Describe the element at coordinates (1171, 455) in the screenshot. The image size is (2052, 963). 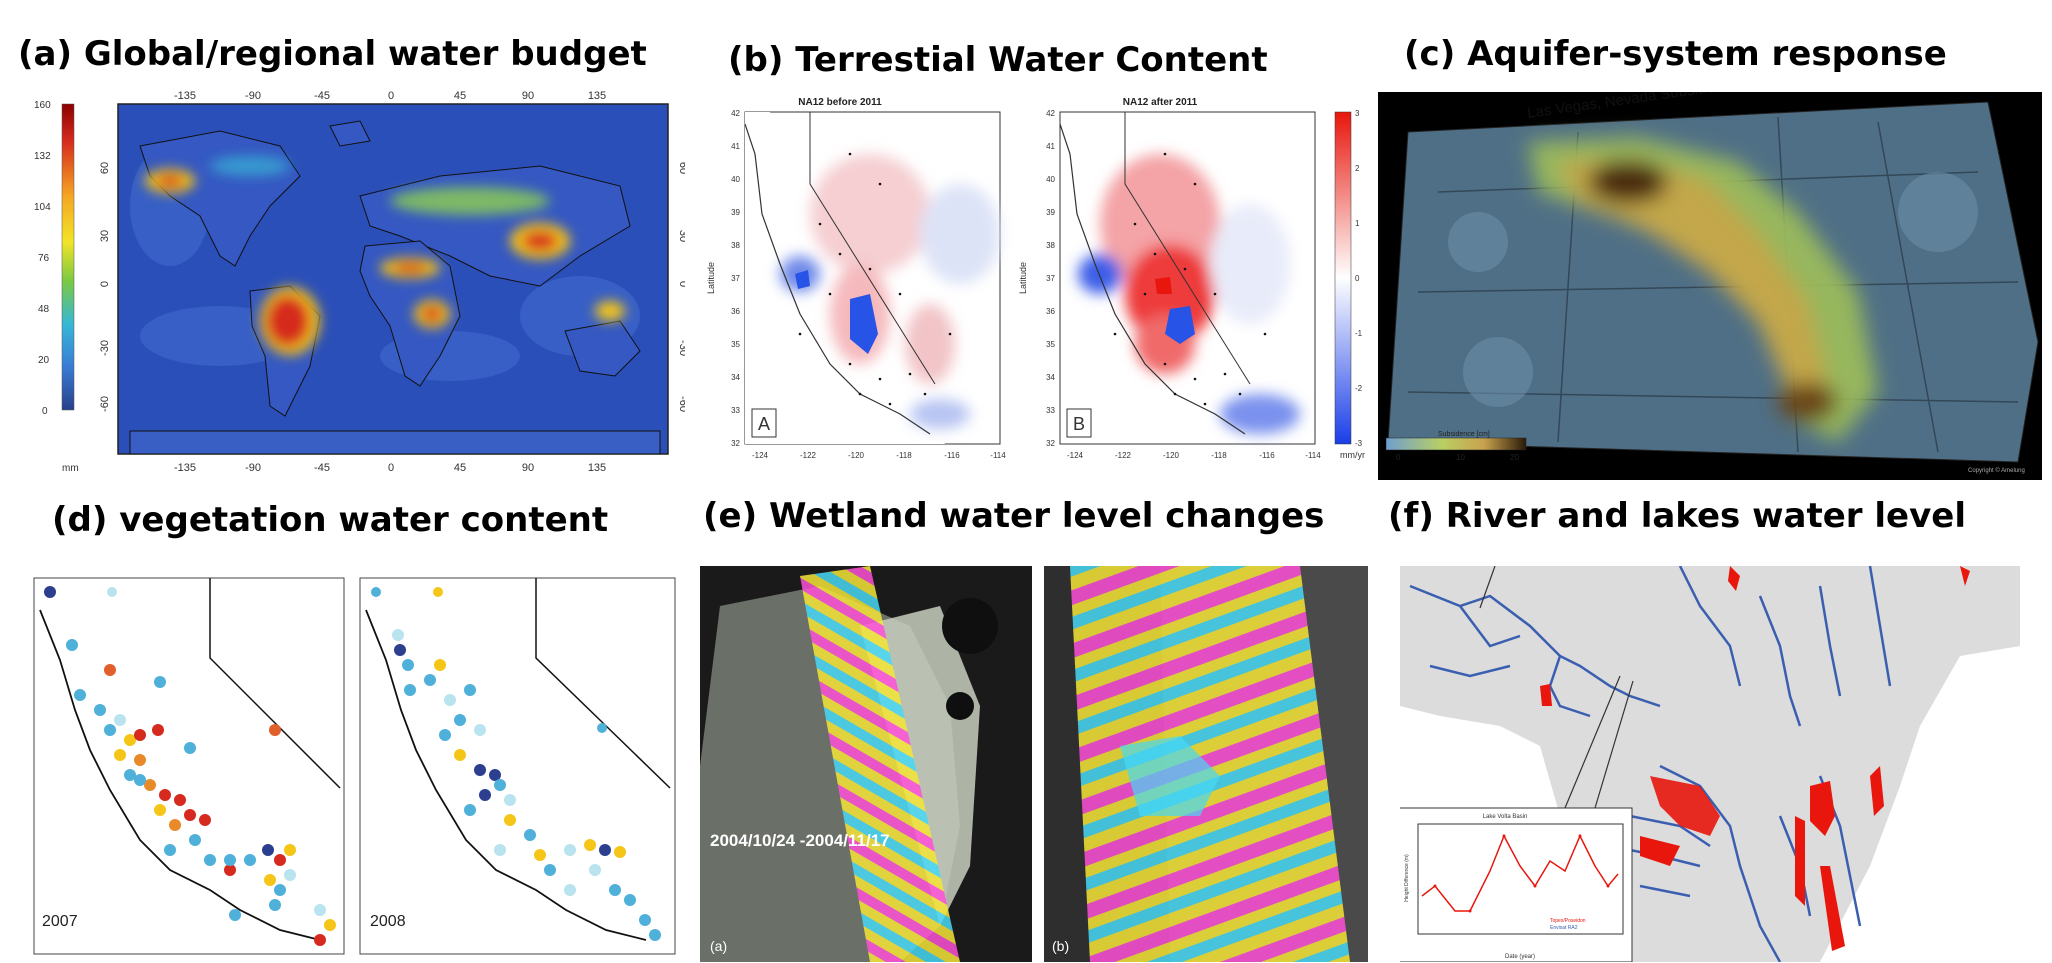
I see `svg-text: -120` at that location.